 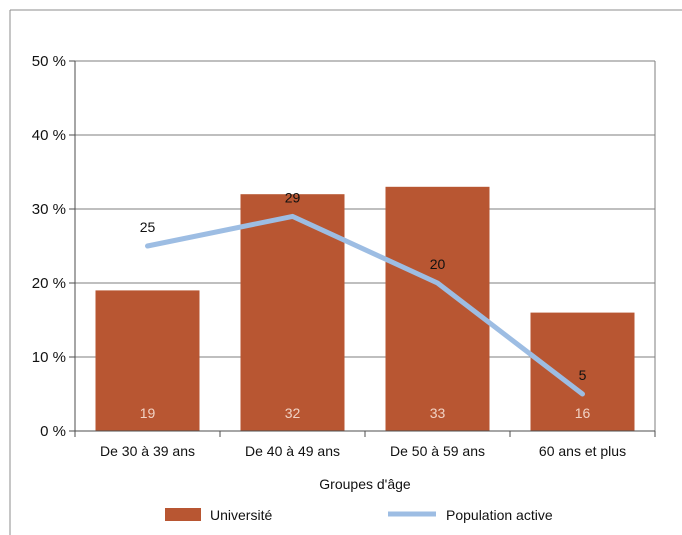 I want to click on line-value-label: 25, so click(x=148, y=227).